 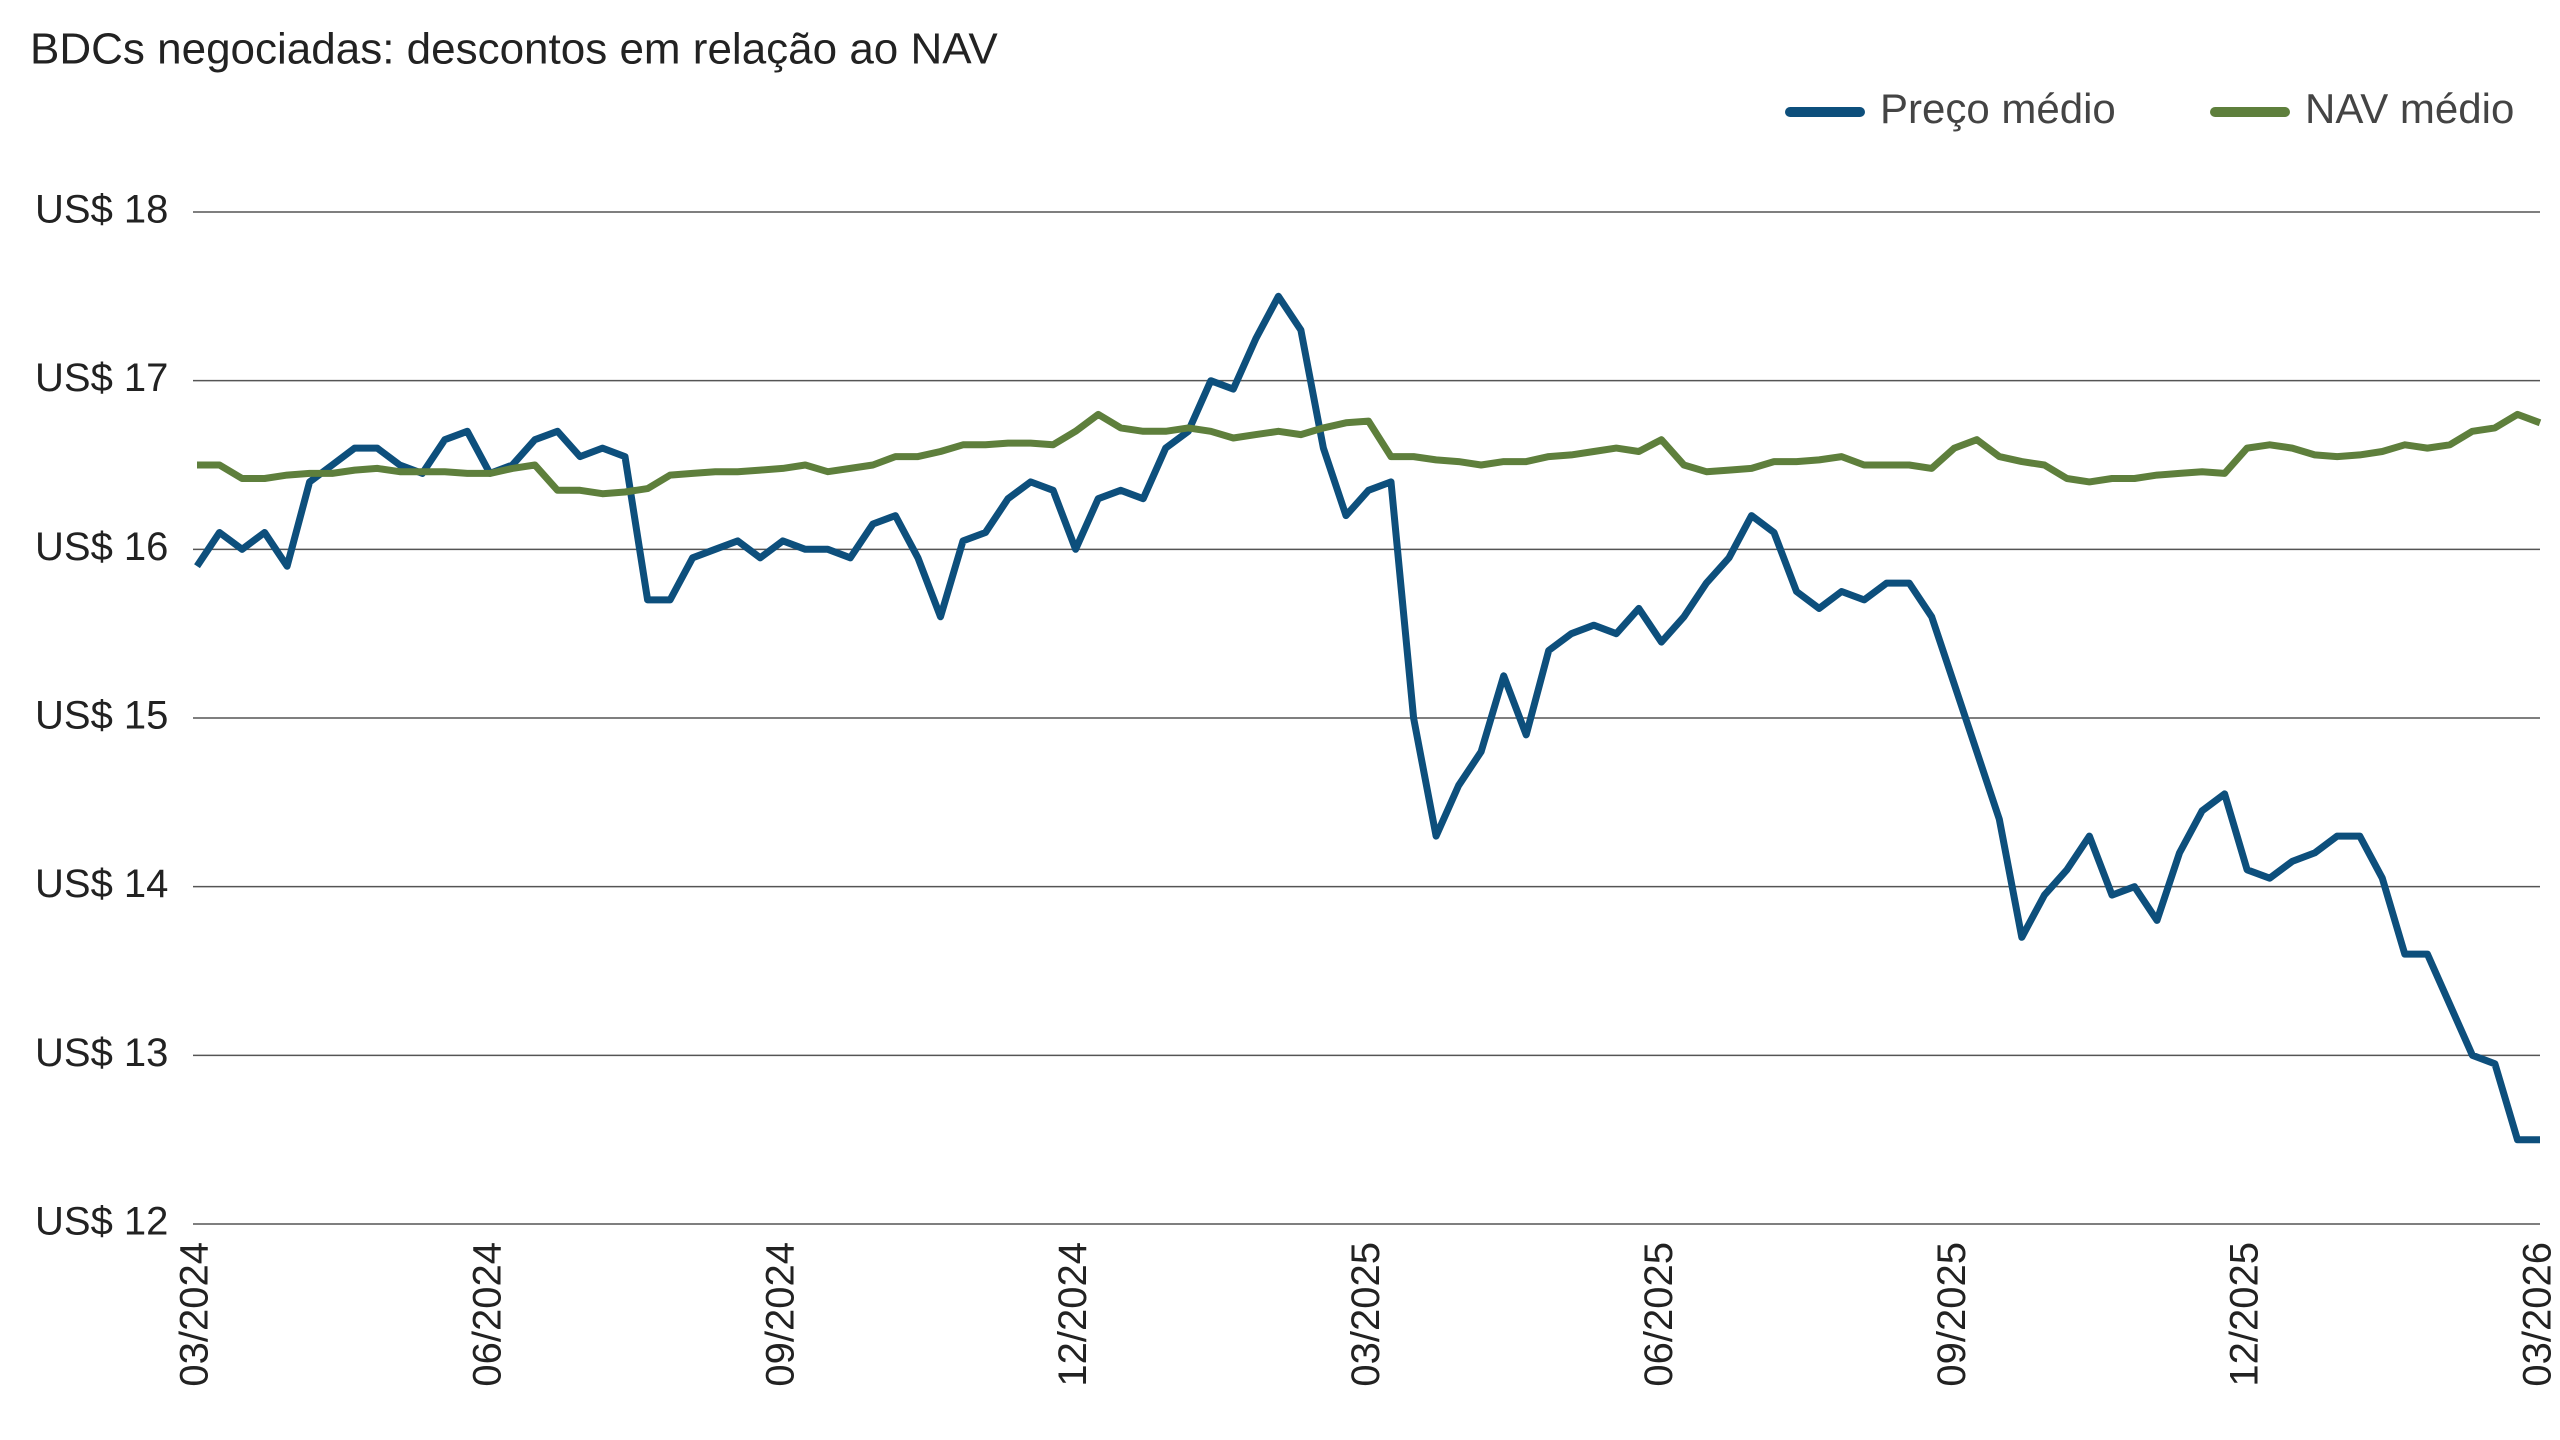 I want to click on x-tick-label: 12/2024, so click(x=1073, y=1314).